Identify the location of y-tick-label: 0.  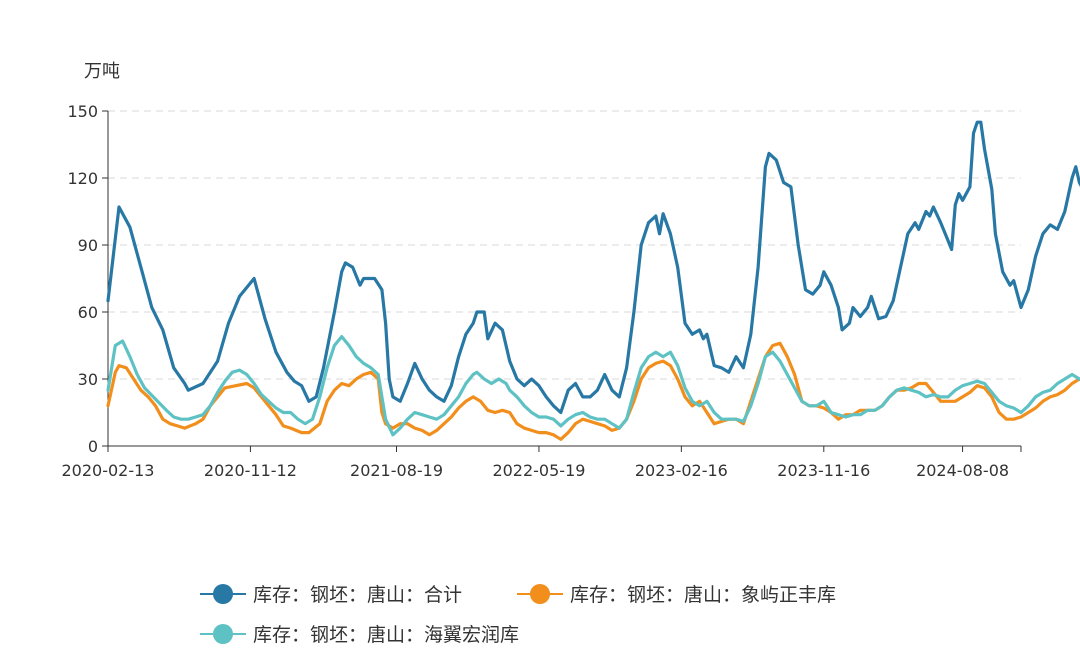
(93, 446).